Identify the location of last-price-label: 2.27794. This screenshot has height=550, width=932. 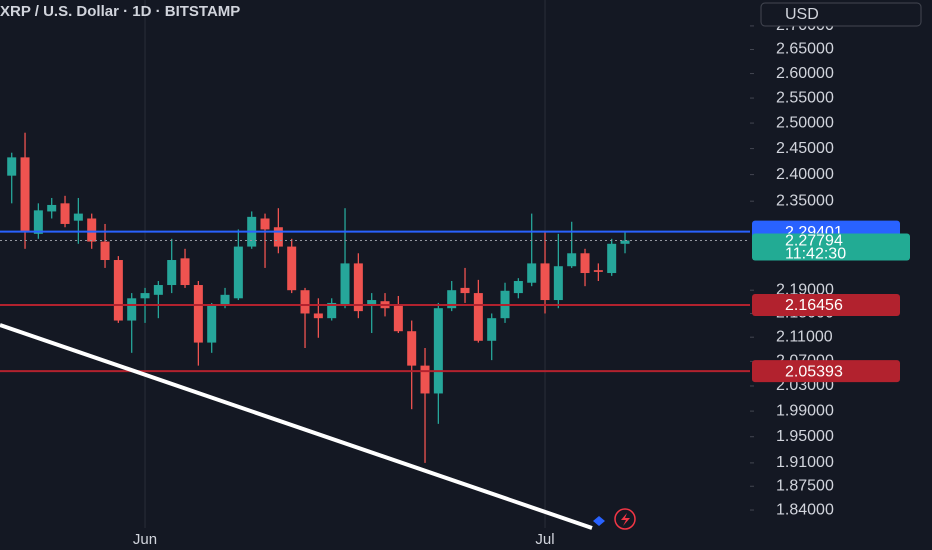
(814, 241).